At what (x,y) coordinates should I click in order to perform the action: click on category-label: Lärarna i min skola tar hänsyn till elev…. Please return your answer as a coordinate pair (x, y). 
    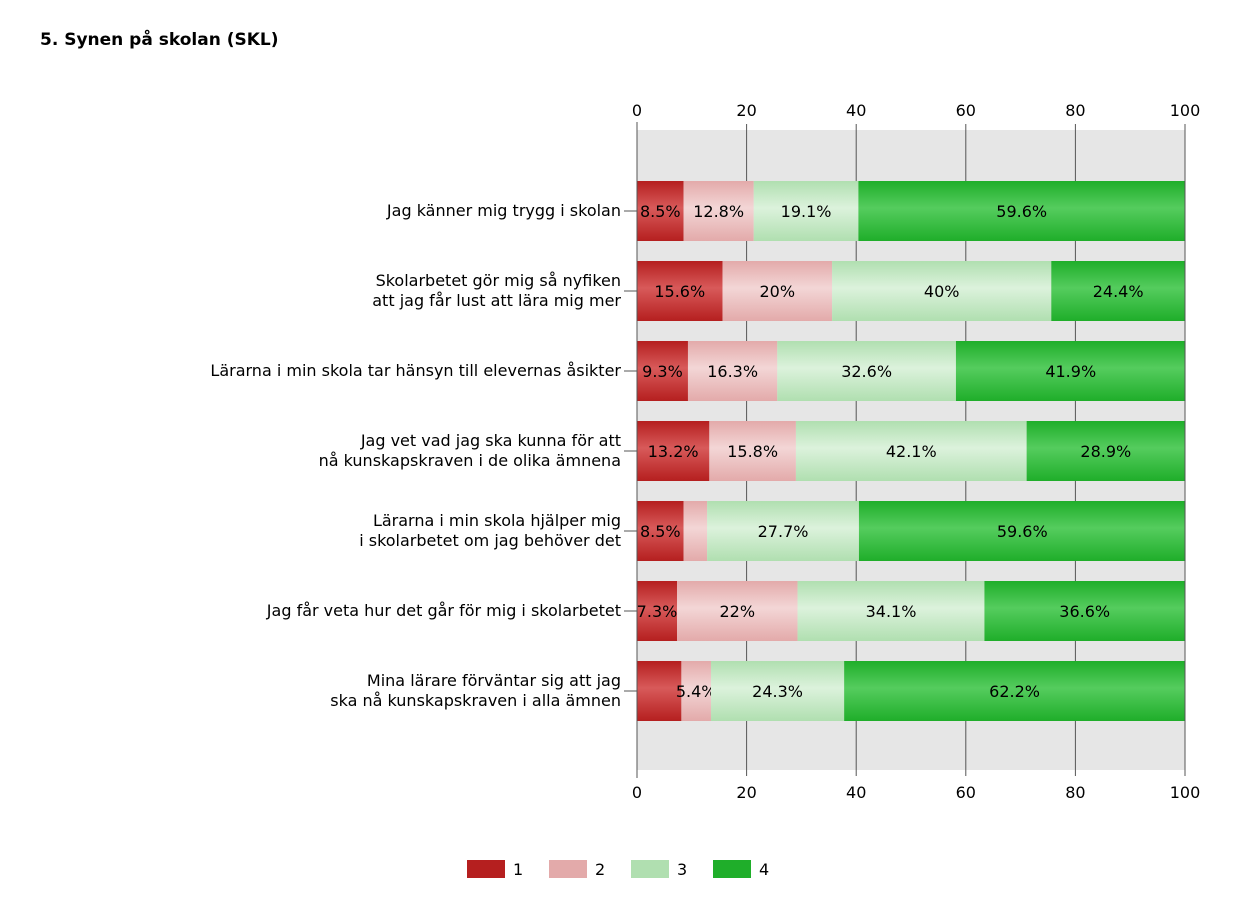
    Looking at the image, I should click on (415, 370).